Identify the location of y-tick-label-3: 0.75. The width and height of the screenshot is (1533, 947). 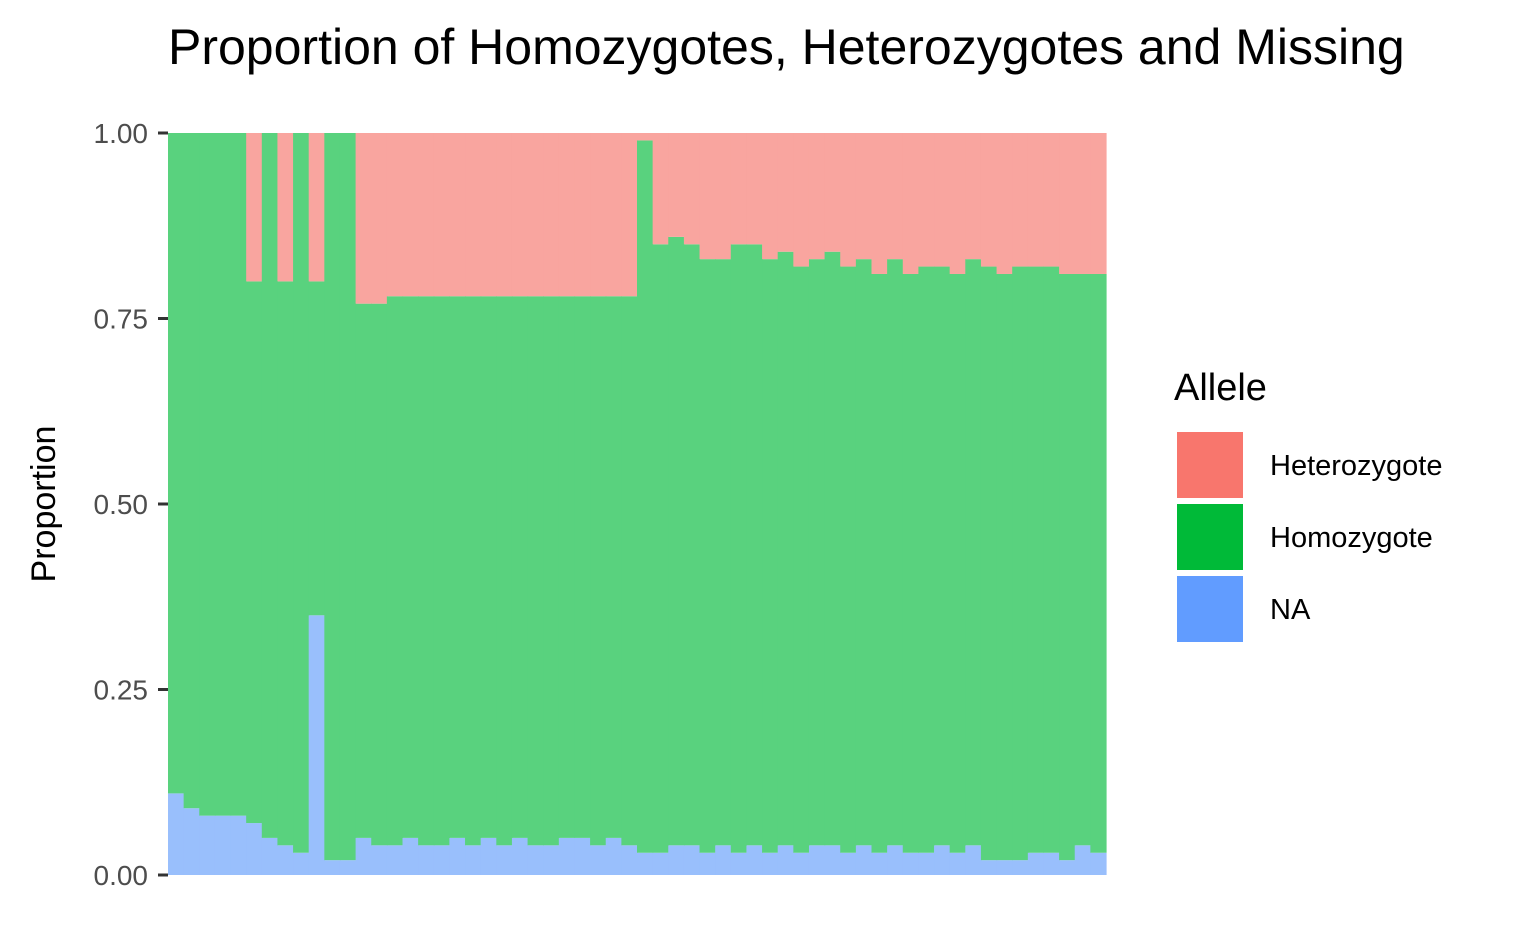
(121, 319).